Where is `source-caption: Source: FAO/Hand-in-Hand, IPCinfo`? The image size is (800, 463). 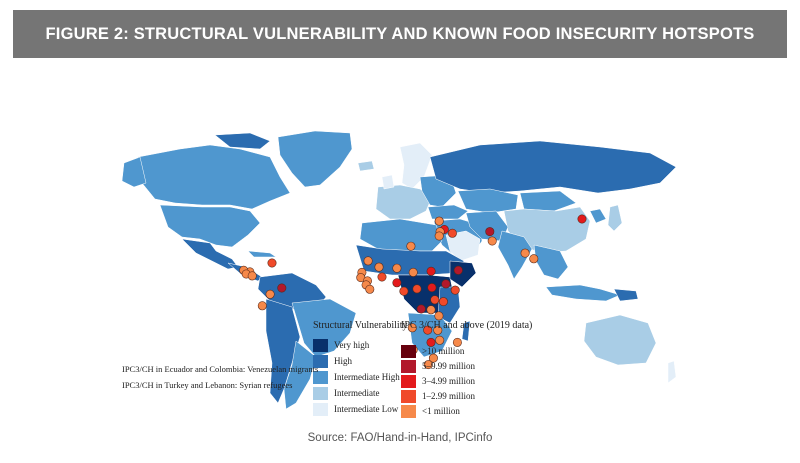
source-caption: Source: FAO/Hand-in-Hand, IPCinfo is located at coordinates (400, 438).